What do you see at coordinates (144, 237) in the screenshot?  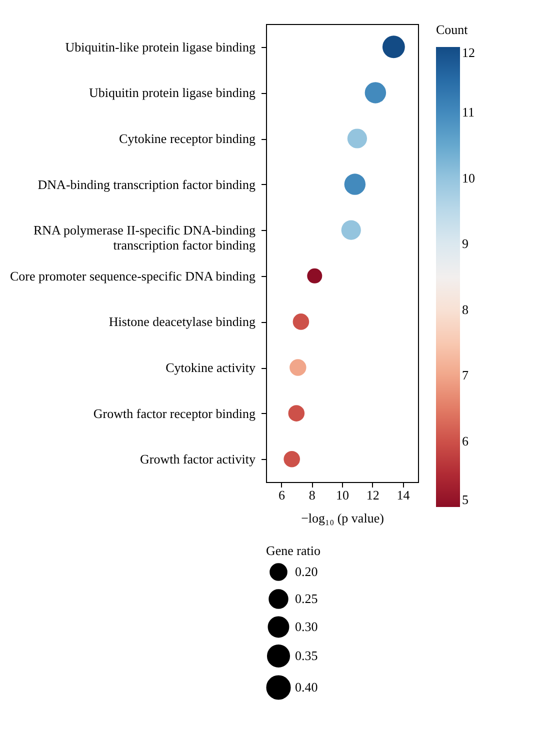 I see `y-tick-label: RNA polymerase II-specific DNA-binding transcription factor binding` at bounding box center [144, 237].